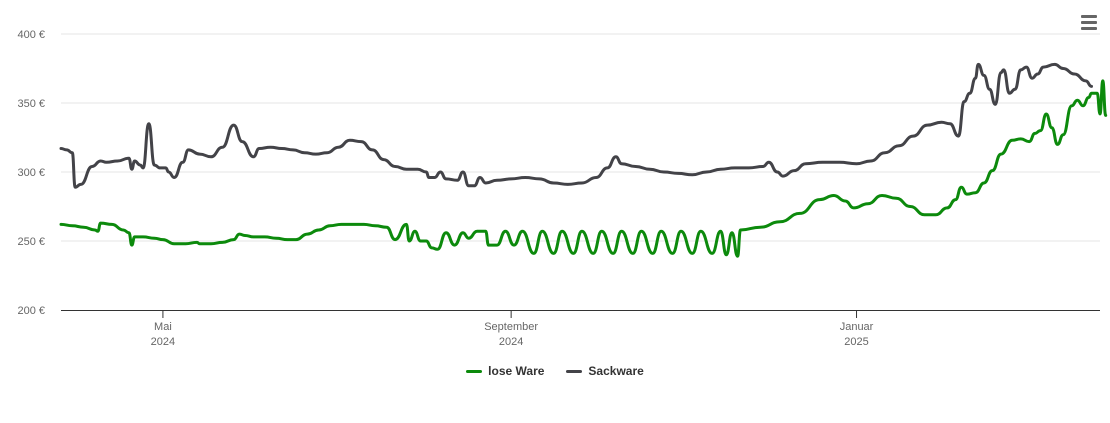  Describe the element at coordinates (163, 327) in the screenshot. I see `x-tick-label-month: Mai` at that location.